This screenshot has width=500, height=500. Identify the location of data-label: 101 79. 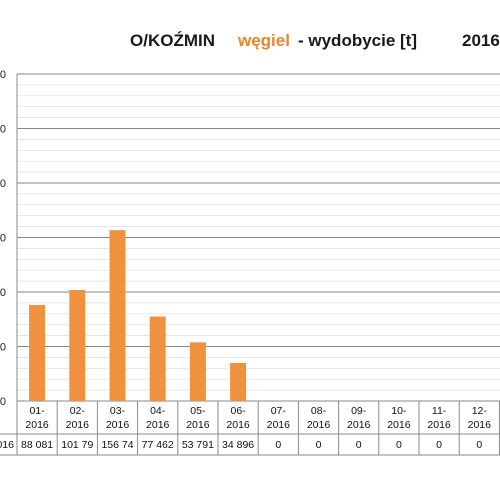
(77, 445).